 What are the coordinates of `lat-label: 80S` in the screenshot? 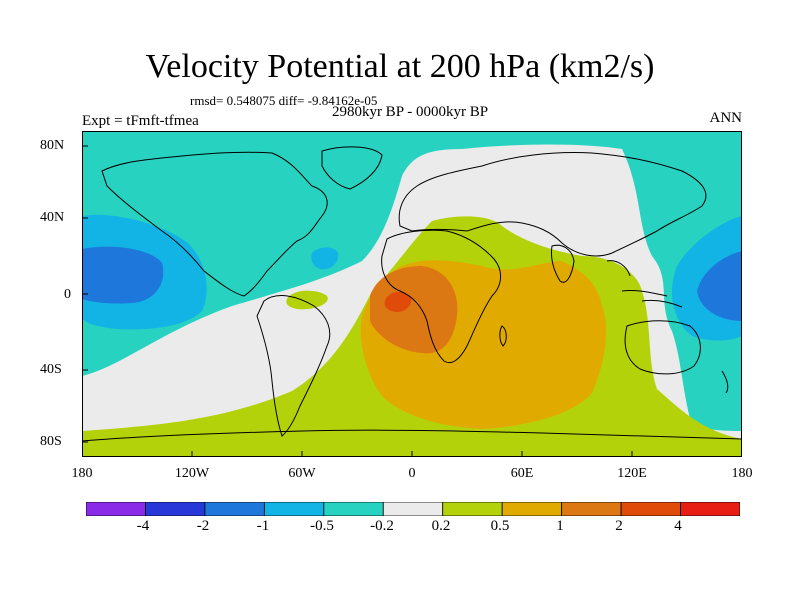 It's located at (51, 441).